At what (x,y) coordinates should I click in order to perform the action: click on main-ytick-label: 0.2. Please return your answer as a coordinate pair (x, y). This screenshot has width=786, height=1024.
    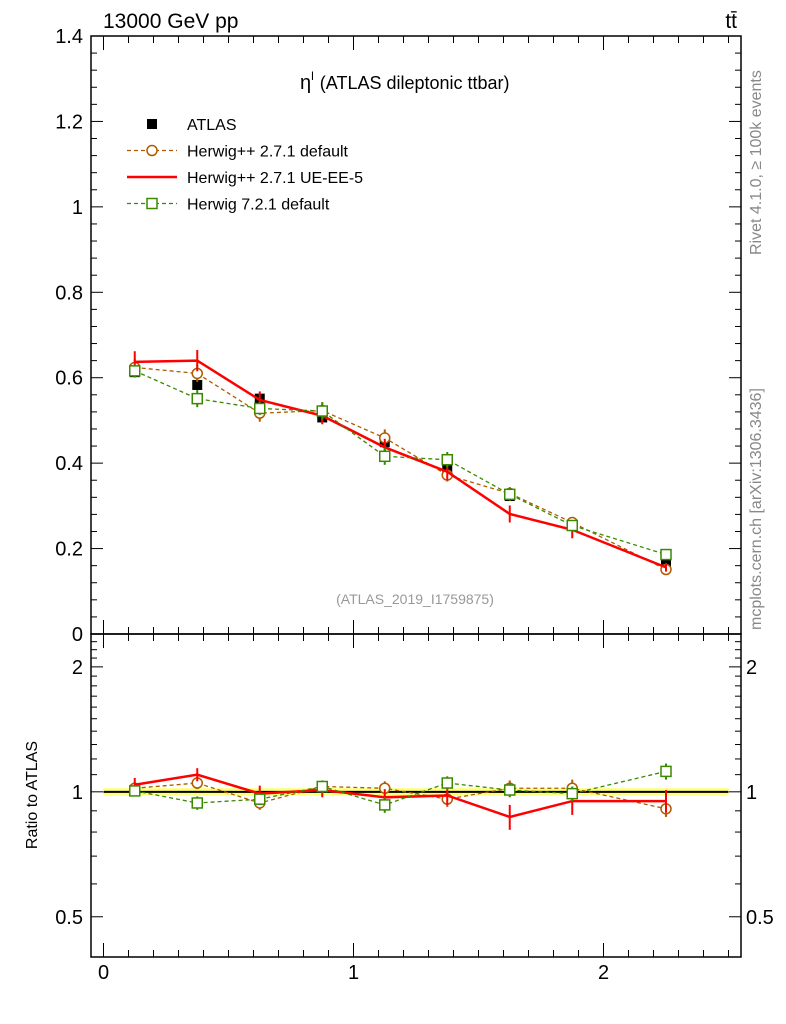
    Looking at the image, I should click on (69, 550).